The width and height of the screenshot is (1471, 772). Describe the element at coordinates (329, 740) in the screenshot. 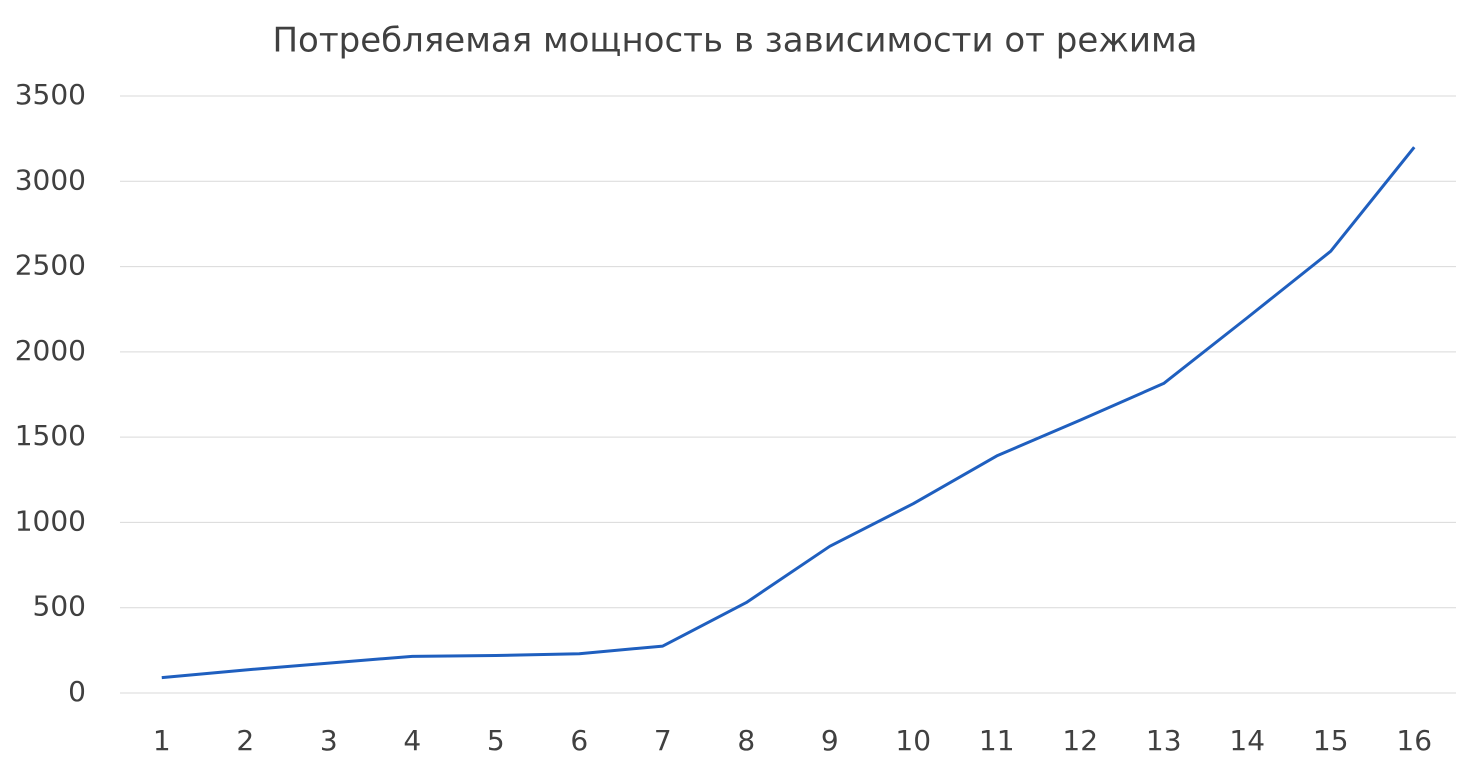

I see `x-tick-label: 3` at that location.